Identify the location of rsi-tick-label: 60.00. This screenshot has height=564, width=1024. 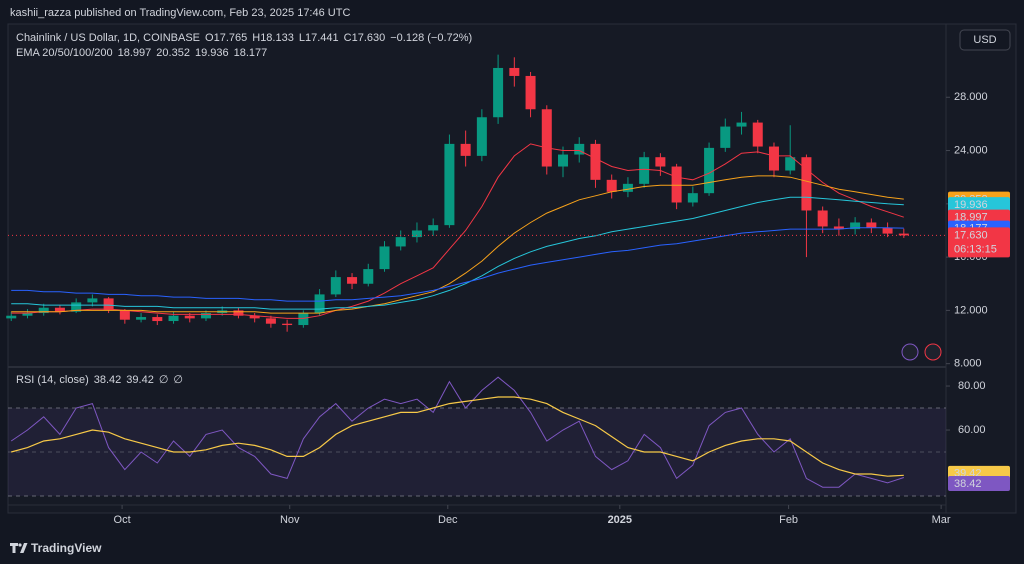
(972, 430).